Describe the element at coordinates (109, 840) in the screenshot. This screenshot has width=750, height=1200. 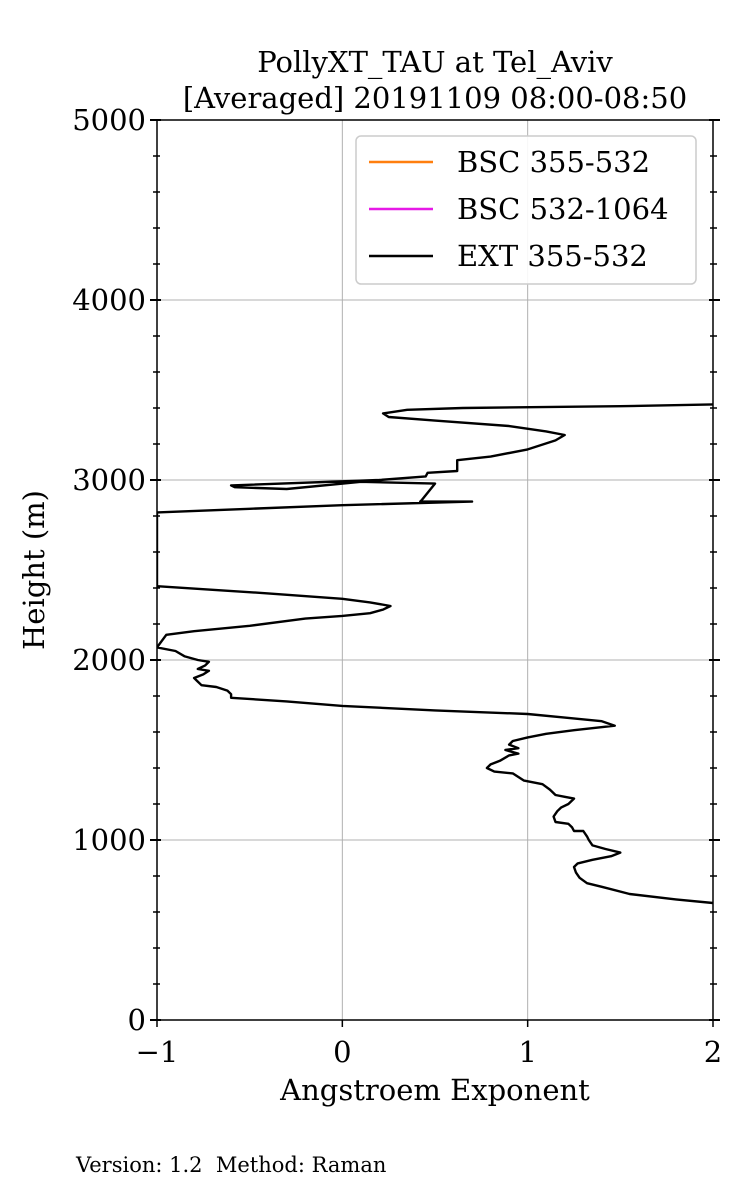
I see `y-tick-label: 1000` at that location.